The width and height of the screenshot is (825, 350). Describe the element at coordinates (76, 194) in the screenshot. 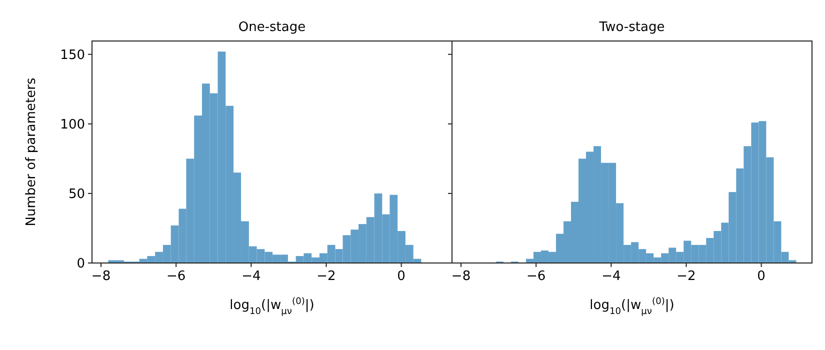

I see `y-tick-label: 50` at that location.